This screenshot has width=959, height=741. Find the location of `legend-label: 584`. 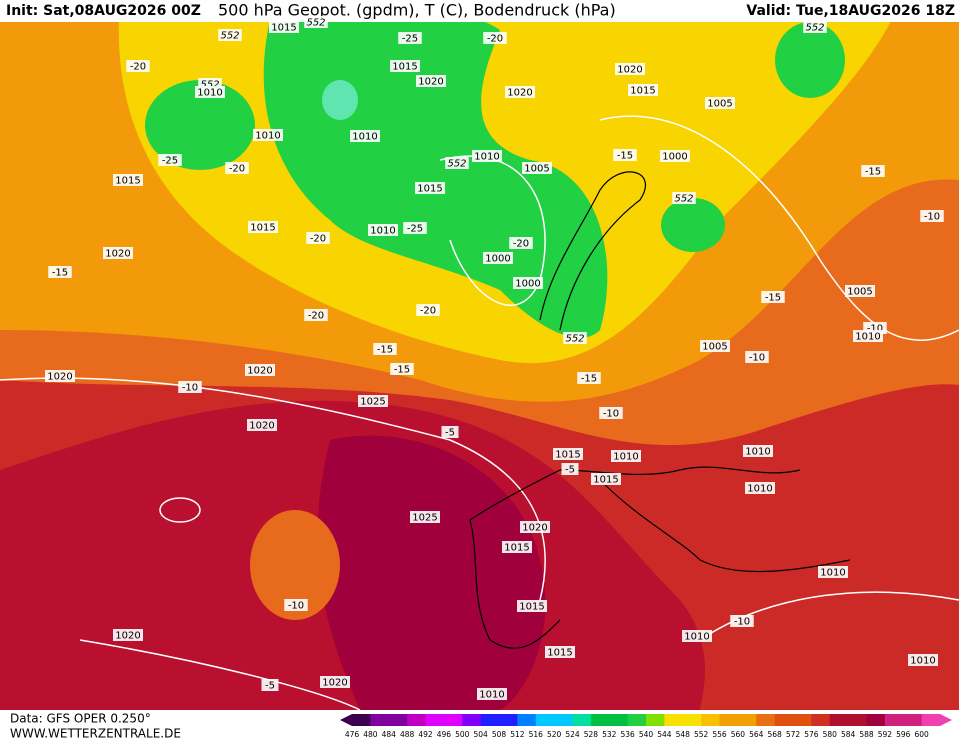

legend-label: 584 is located at coordinates (848, 734).